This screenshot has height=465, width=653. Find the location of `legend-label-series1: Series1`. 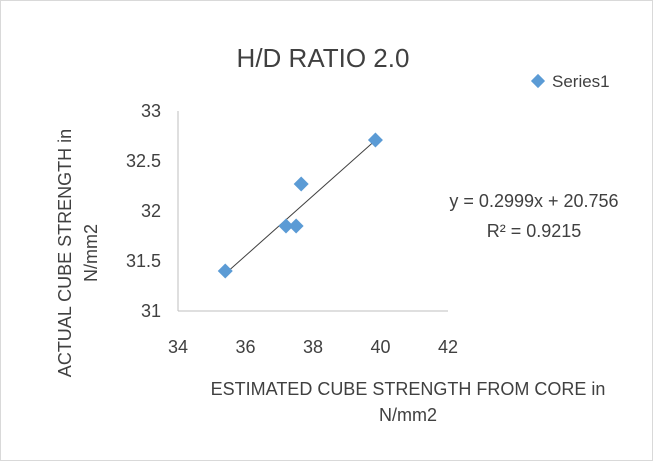

legend-label-series1: Series1 is located at coordinates (581, 81).